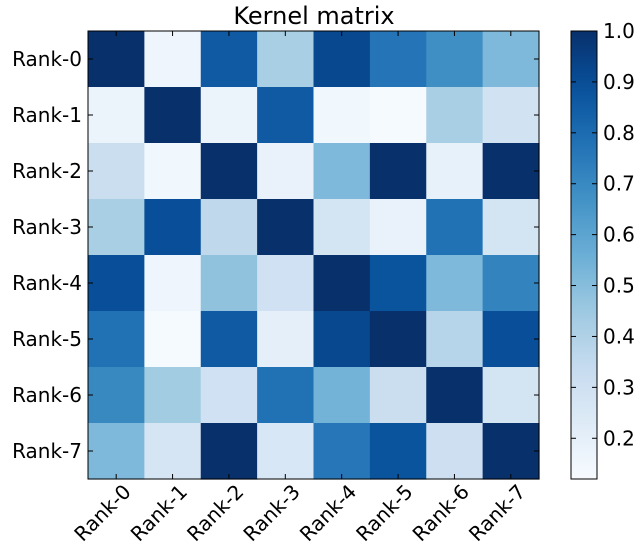  What do you see at coordinates (497, 513) in the screenshot?
I see `x-tick-label: Rank-7` at bounding box center [497, 513].